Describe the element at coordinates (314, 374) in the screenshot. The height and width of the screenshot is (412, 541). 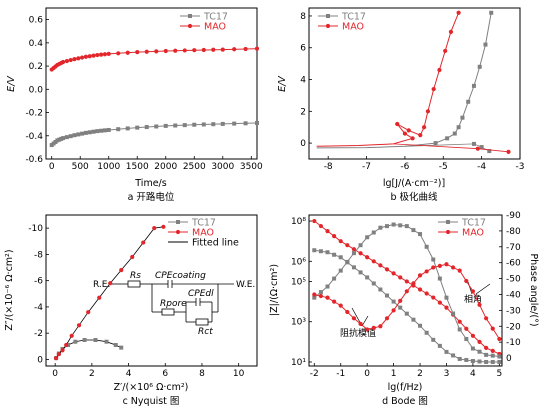
I see `x-tick-label: -2` at that location.